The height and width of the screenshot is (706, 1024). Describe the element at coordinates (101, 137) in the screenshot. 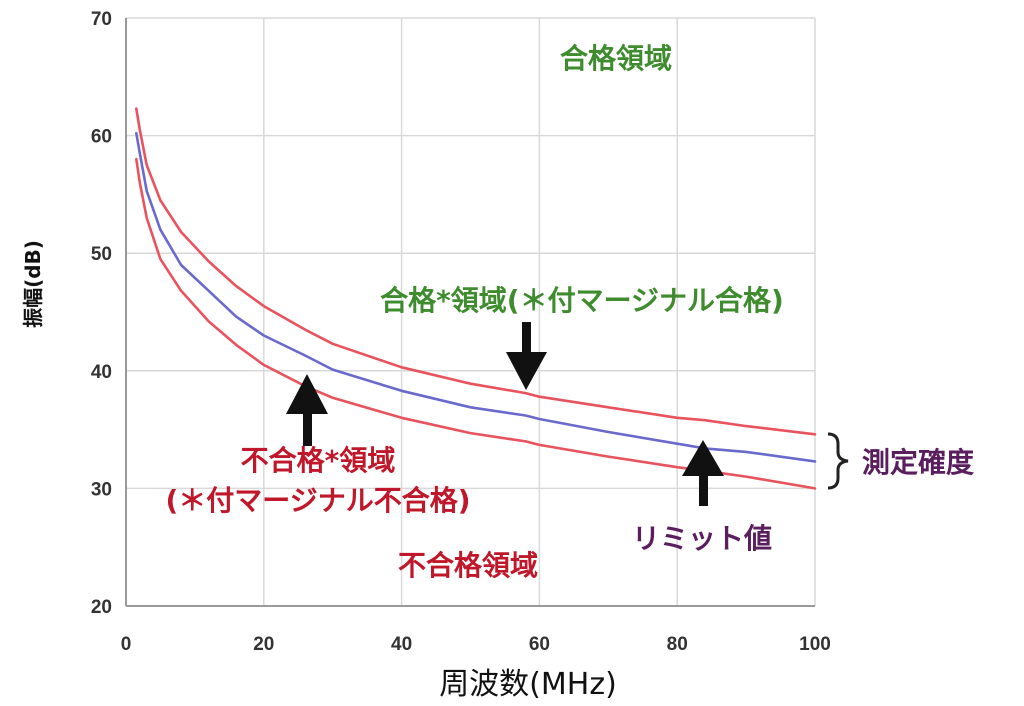

I see `y-tick-label: 60` at that location.